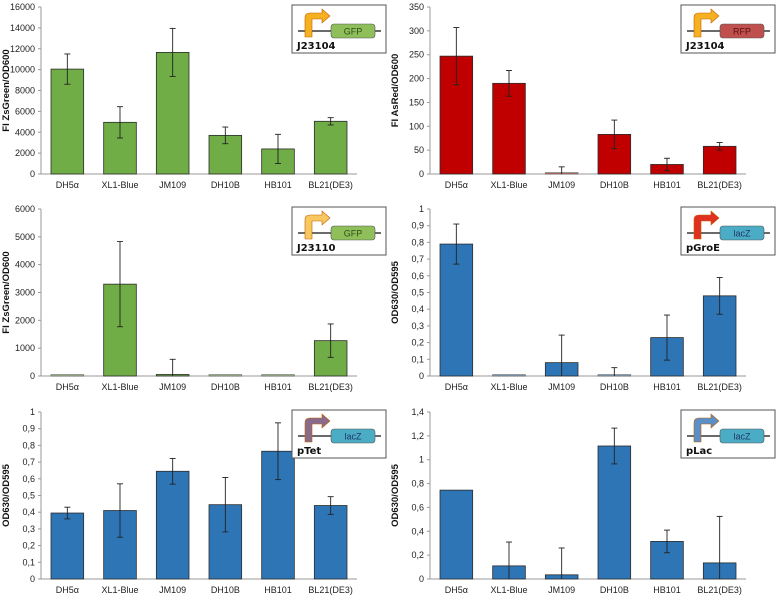 This screenshot has width=778, height=604. Describe the element at coordinates (416, 79) in the screenshot. I see `y-tick-label: 200` at that location.